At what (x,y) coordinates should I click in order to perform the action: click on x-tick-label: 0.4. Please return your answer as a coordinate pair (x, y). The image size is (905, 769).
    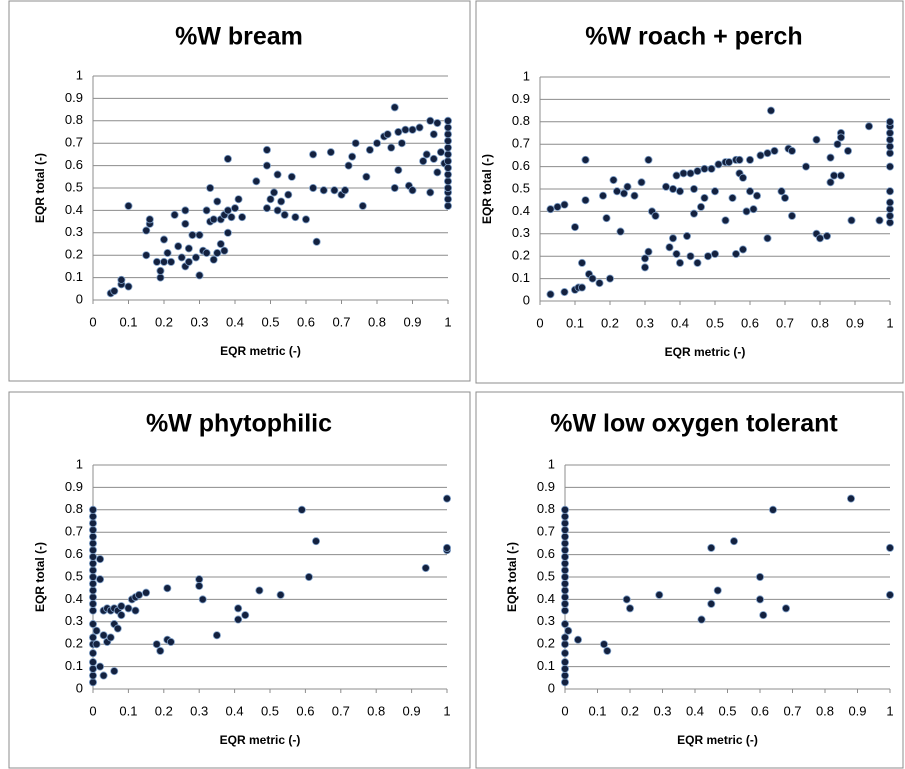
    Looking at the image, I should click on (235, 710).